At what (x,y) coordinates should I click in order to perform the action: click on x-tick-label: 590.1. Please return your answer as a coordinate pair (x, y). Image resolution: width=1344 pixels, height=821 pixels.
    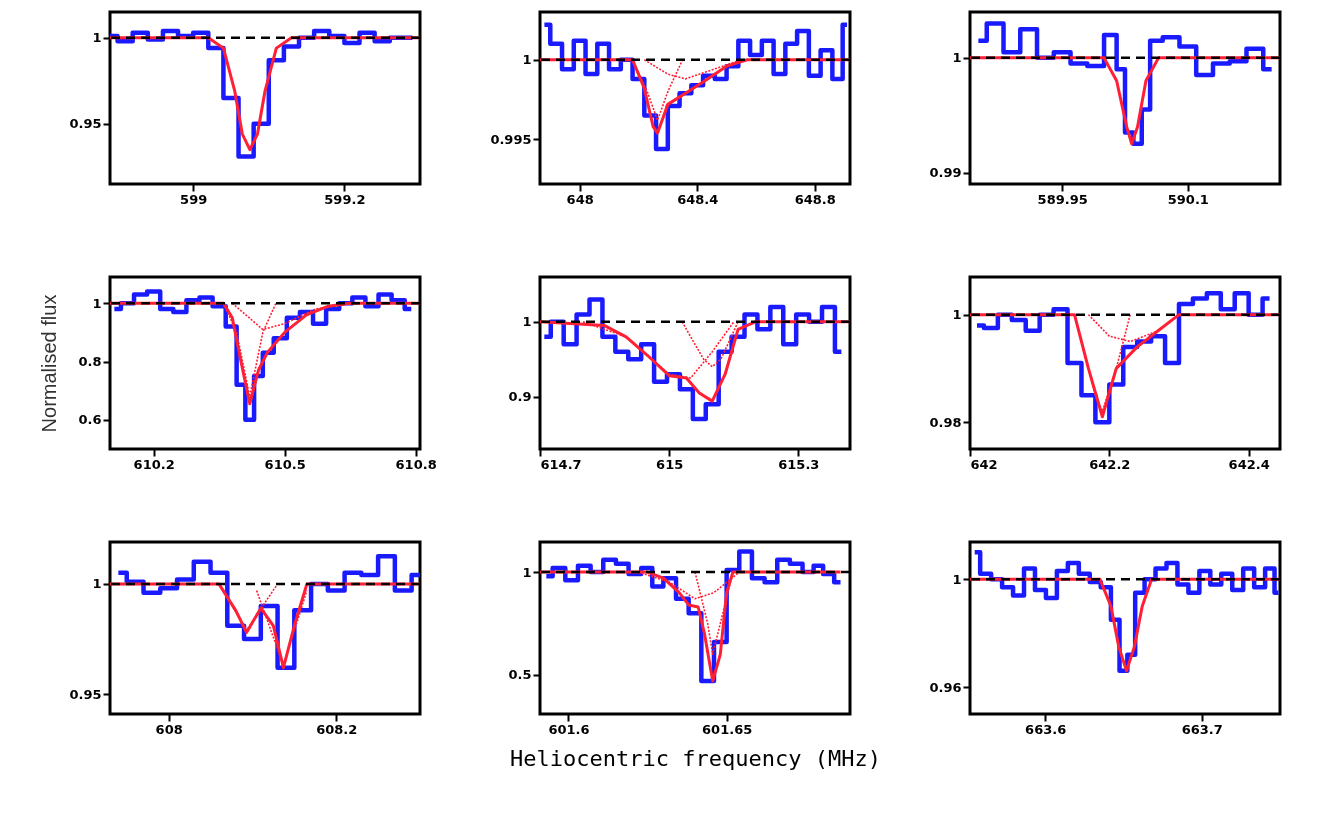
    Looking at the image, I should click on (1188, 199).